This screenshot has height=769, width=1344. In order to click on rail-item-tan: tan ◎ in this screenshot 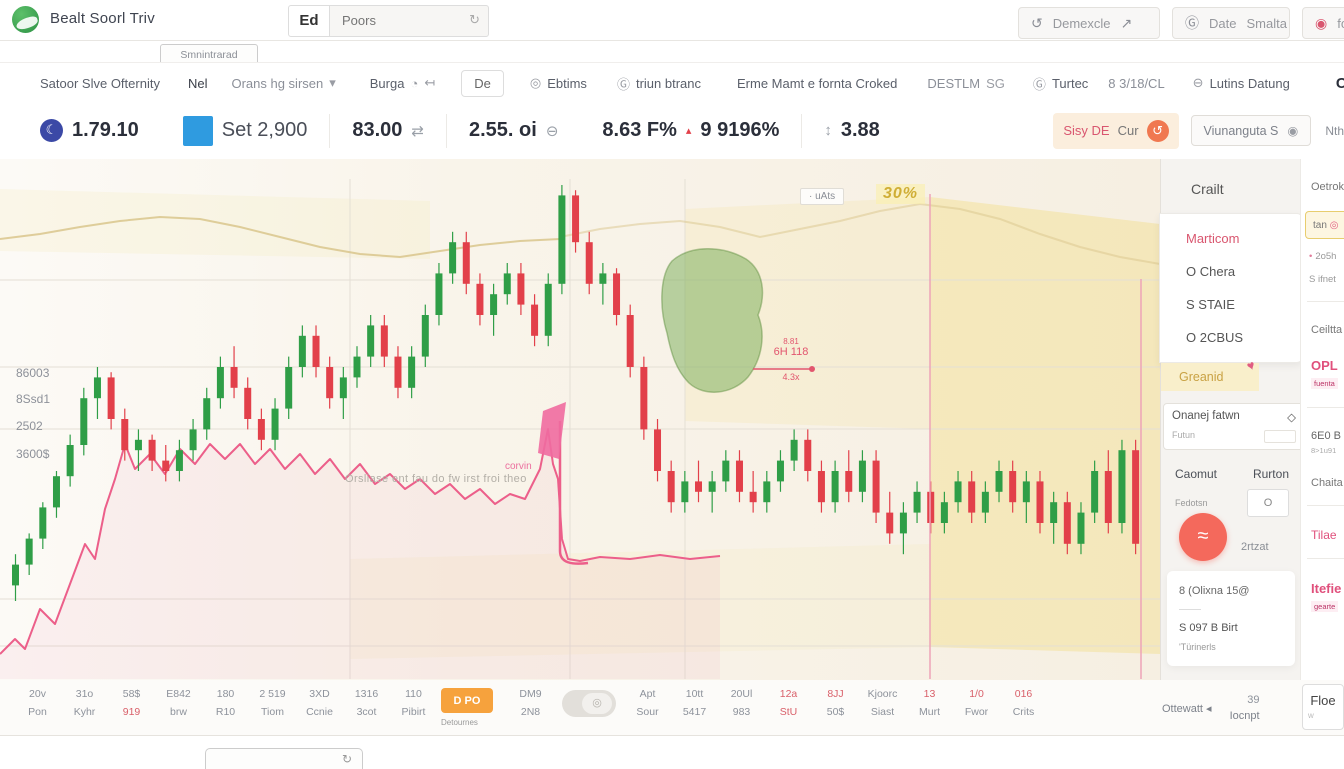, I will do `click(1324, 225)`.